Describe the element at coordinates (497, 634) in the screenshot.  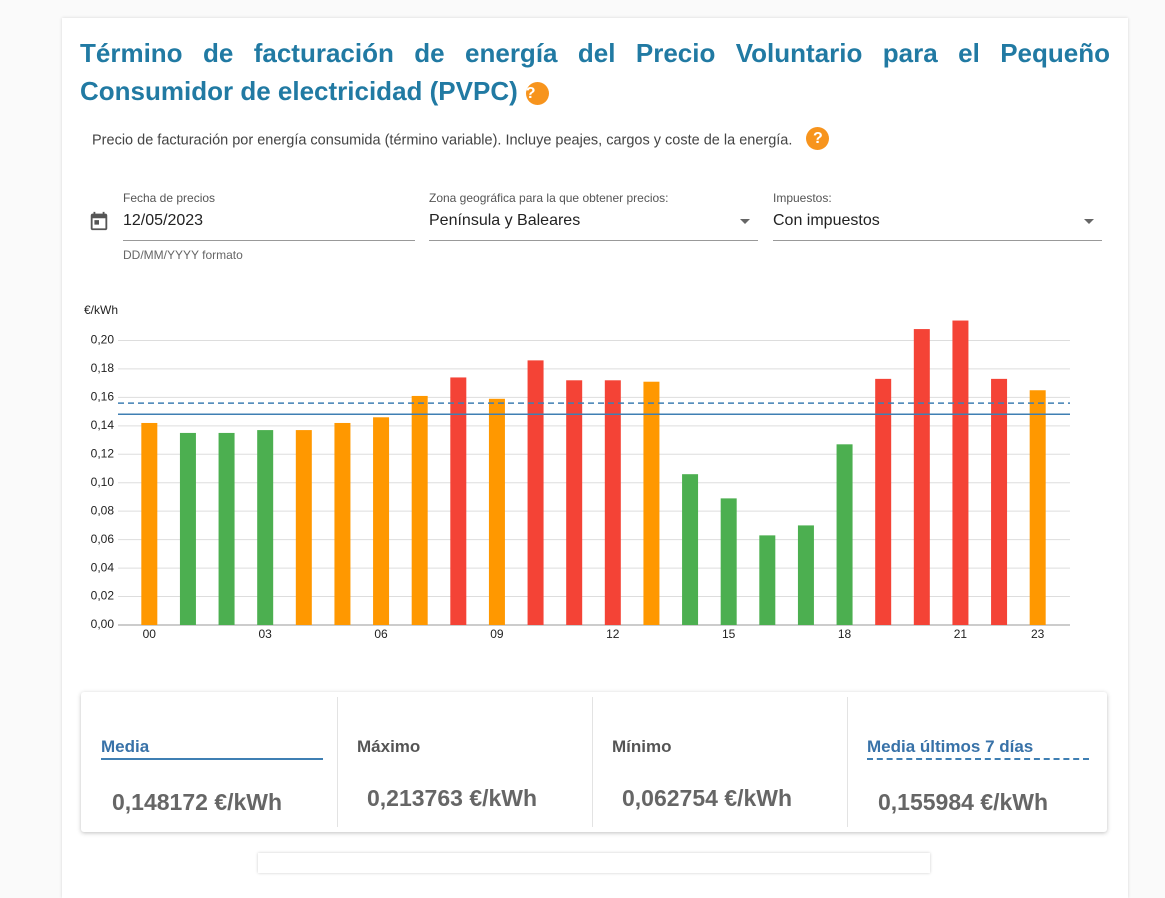
I see `x-tick-label: 09` at that location.